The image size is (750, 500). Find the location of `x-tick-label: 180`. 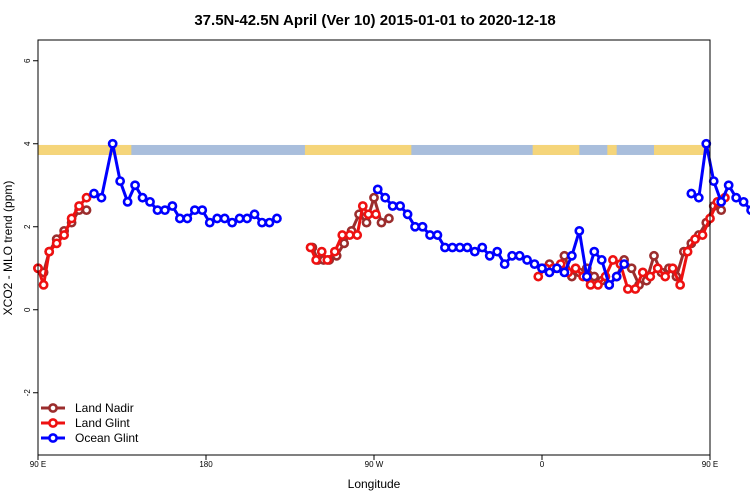

x-tick-label: 180 is located at coordinates (206, 464).